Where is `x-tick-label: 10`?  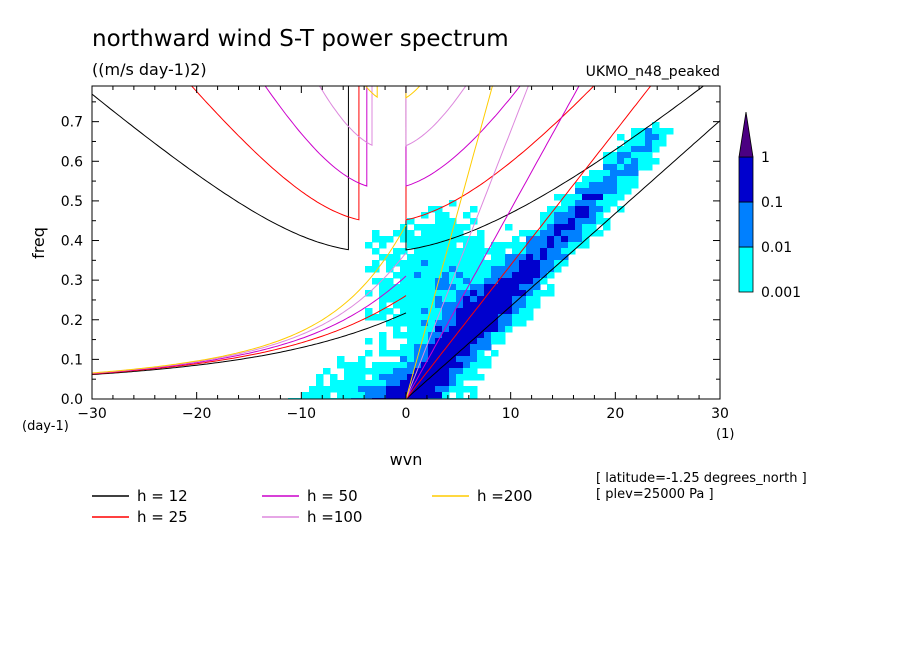 x-tick-label: 10 is located at coordinates (511, 414).